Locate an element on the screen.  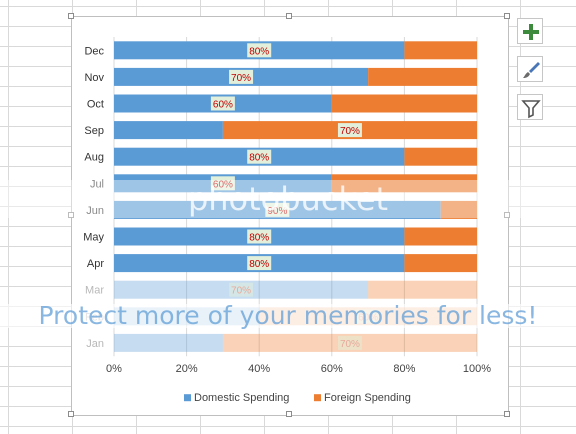
resize-handle-right is located at coordinates (507, 215).